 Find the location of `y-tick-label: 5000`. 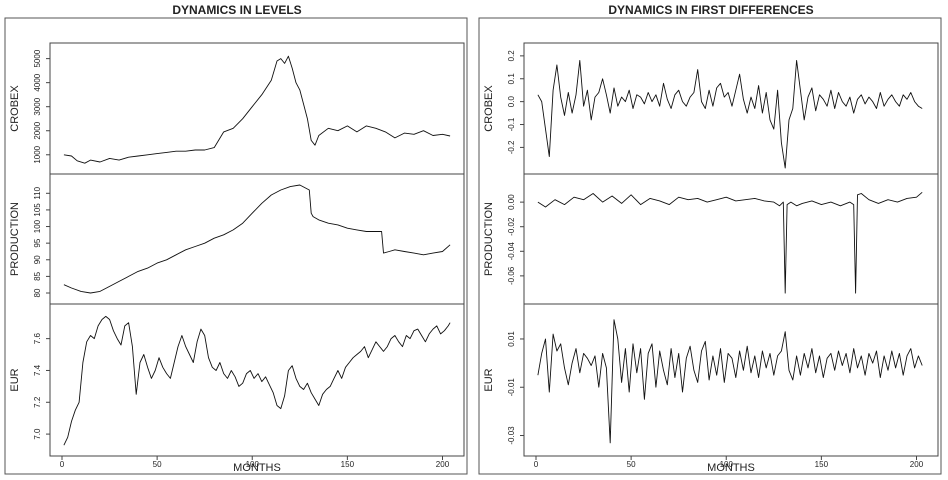

y-tick-label: 5000 is located at coordinates (37, 58).